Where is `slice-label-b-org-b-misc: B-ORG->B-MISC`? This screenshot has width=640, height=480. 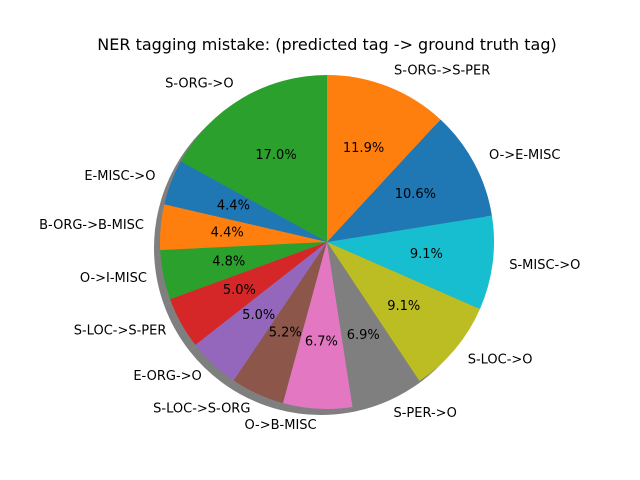
slice-label-b-org-b-misc: B-ORG->B-MISC is located at coordinates (91, 225).